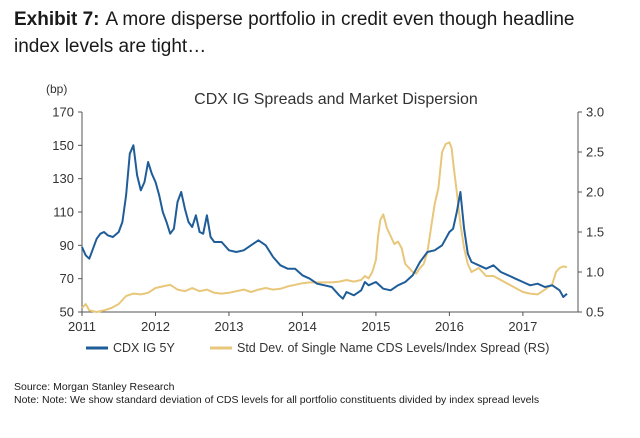 This screenshot has width=640, height=438. Describe the element at coordinates (56, 89) in the screenshot. I see `left-axis-unit: (bp)` at that location.